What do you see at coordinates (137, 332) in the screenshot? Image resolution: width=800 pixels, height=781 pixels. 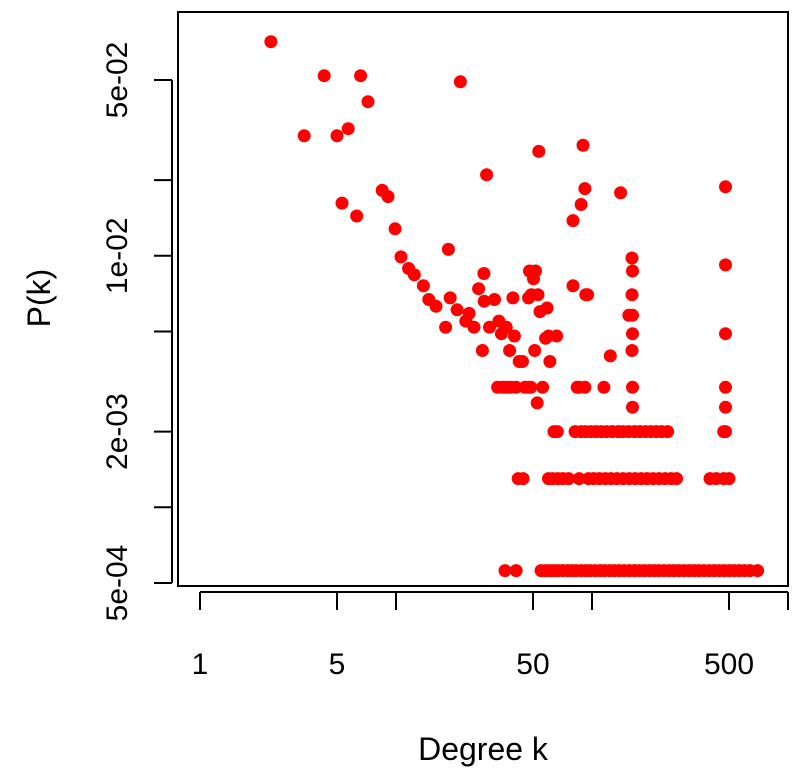 I see `y-axis: 5e-02 1e-02 2e-03 5e-04` at bounding box center [137, 332].